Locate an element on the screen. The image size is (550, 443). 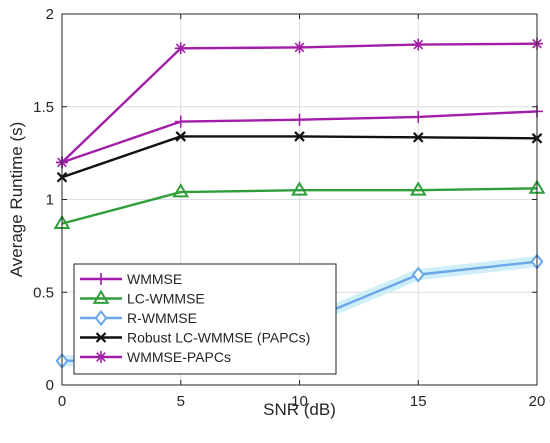
legend-label: Robust LC-WMMSE (PAPCs) is located at coordinates (218, 338).